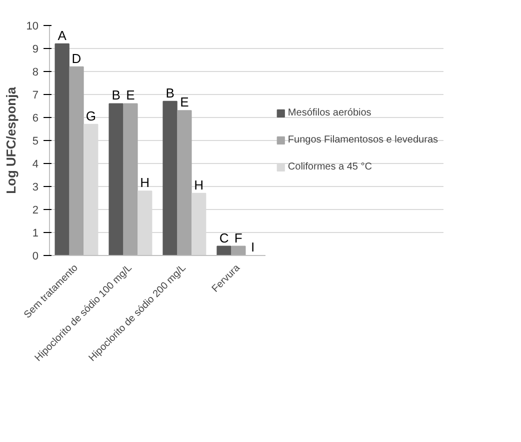 This screenshot has width=521, height=442. I want to click on data-label: G, so click(91, 116).